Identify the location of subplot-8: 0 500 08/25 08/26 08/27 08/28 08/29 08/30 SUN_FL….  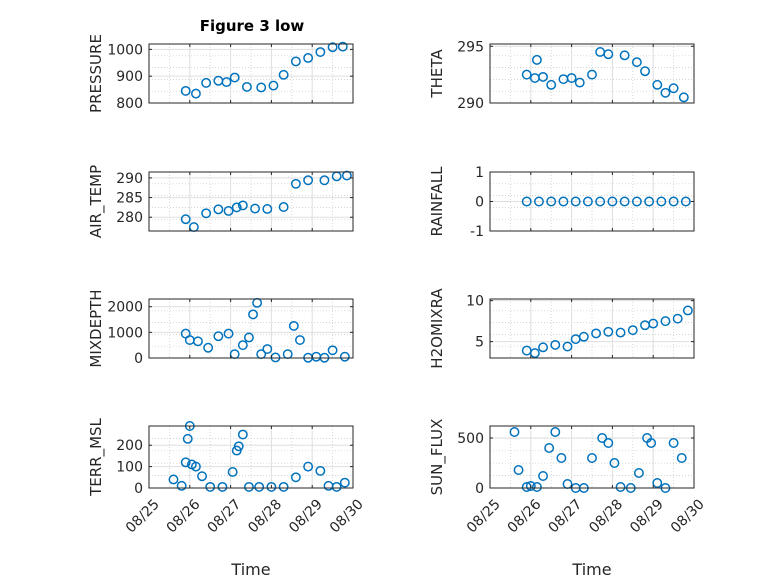
(568, 499).